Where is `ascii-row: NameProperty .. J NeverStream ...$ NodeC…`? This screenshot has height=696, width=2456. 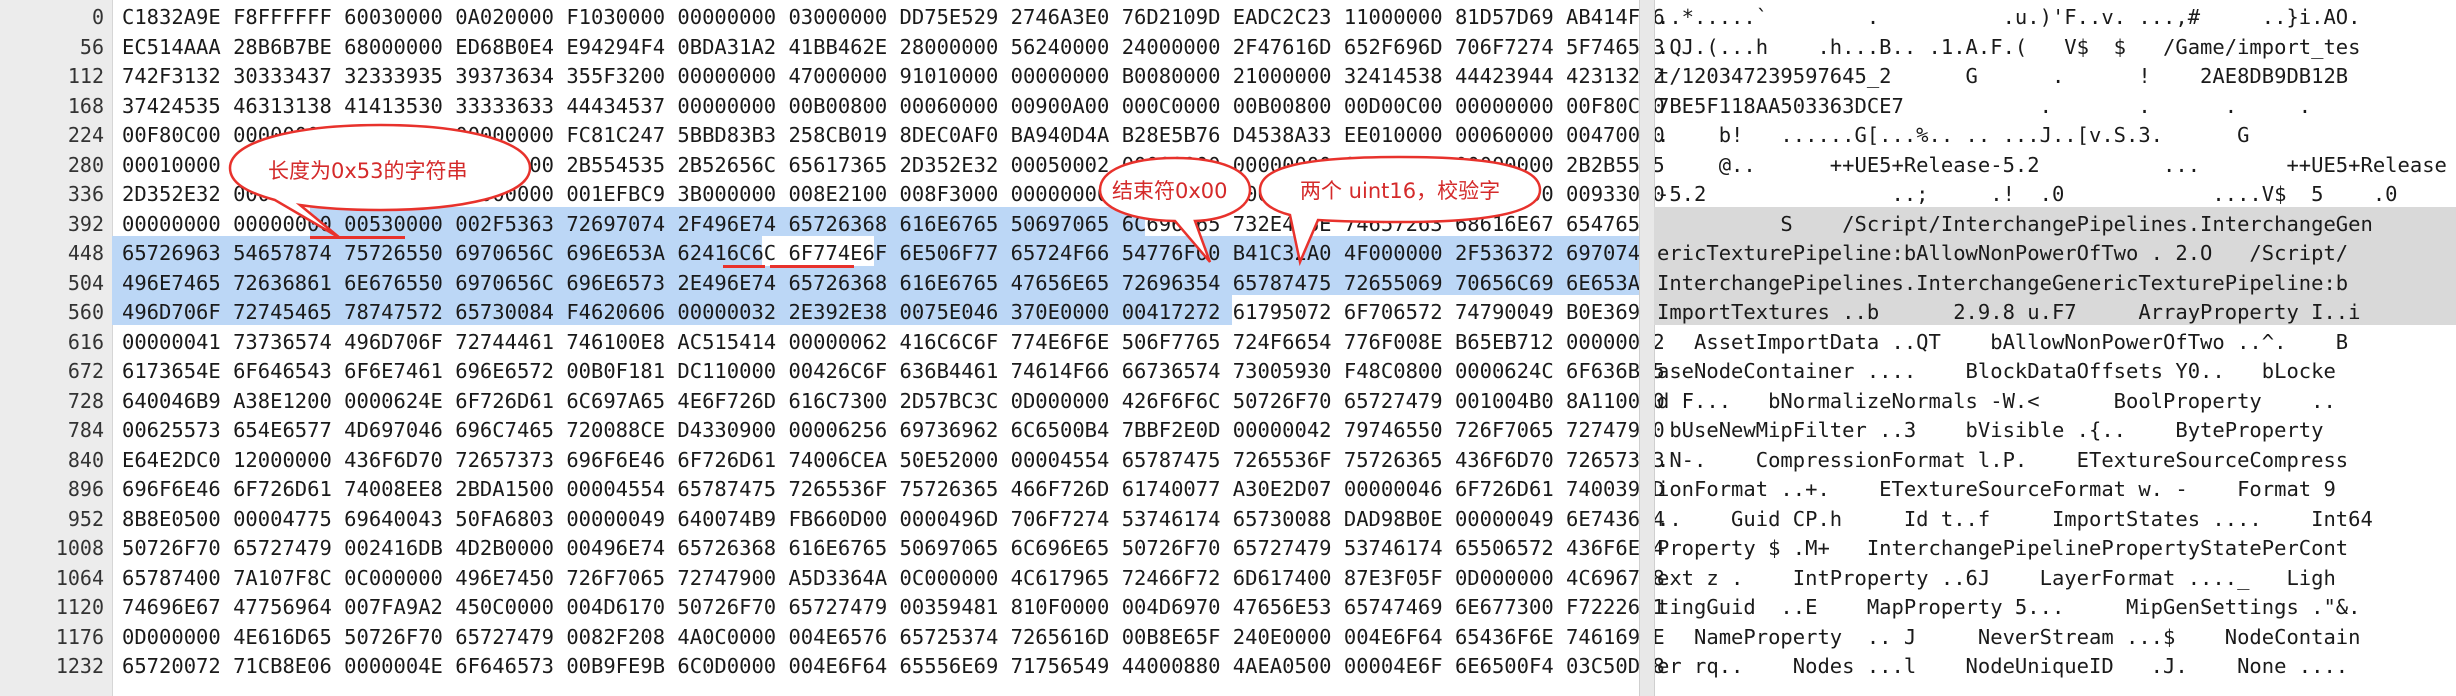
ascii-row: NameProperty .. J NeverStream ...$ NodeC… is located at coordinates (2009, 636).